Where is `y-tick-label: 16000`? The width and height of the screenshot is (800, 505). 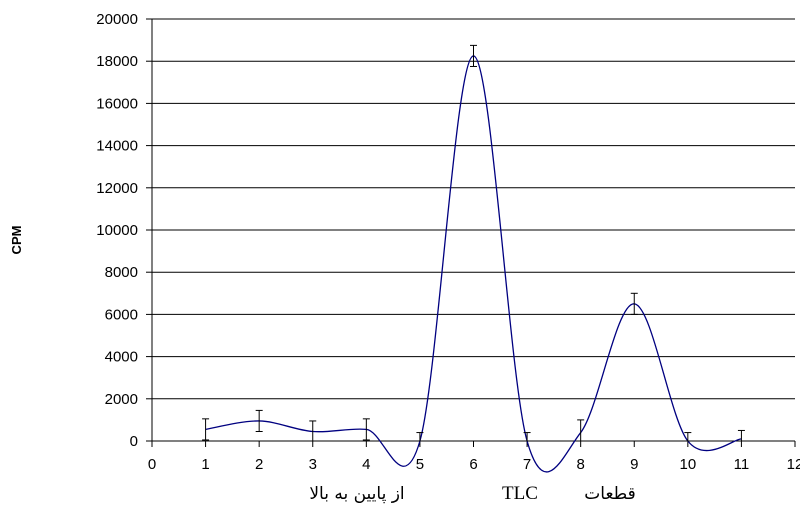
y-tick-label: 16000 is located at coordinates (117, 103).